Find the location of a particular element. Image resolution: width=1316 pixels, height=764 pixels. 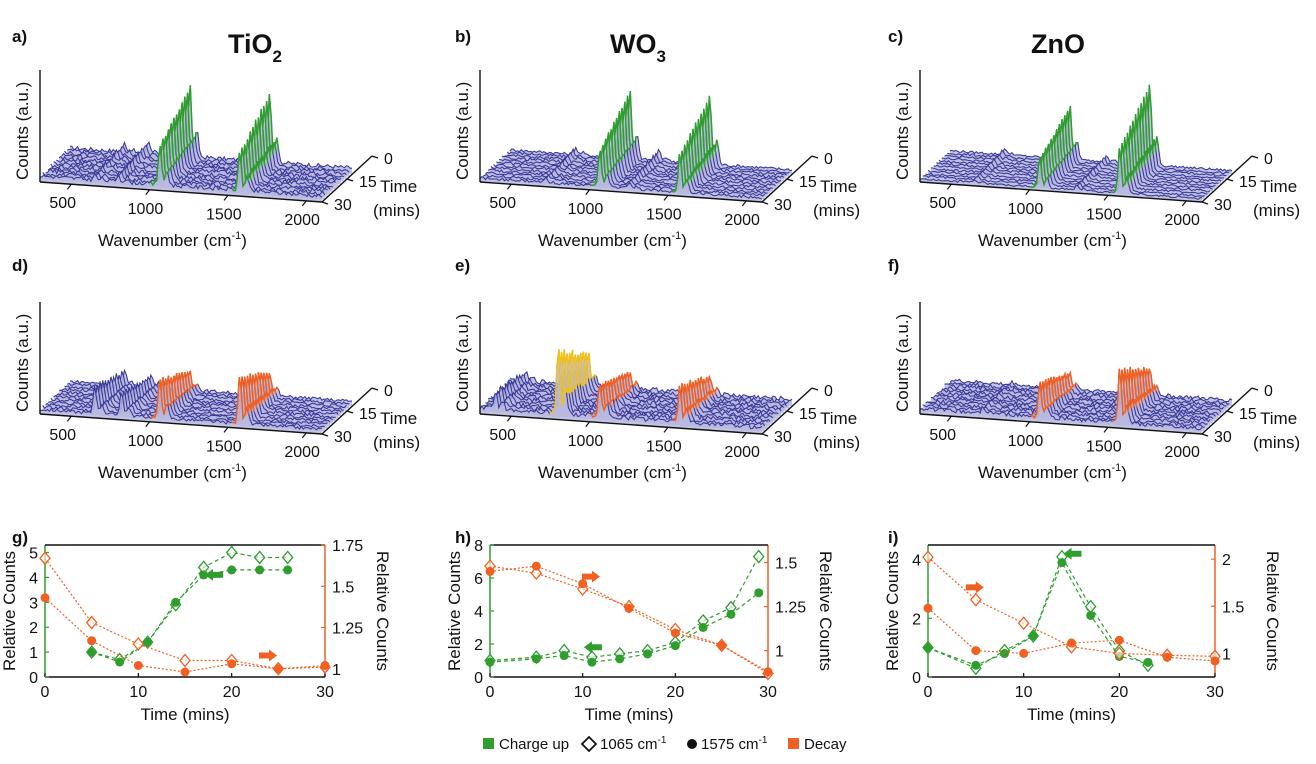

panel-label-f: f) is located at coordinates (893, 265).